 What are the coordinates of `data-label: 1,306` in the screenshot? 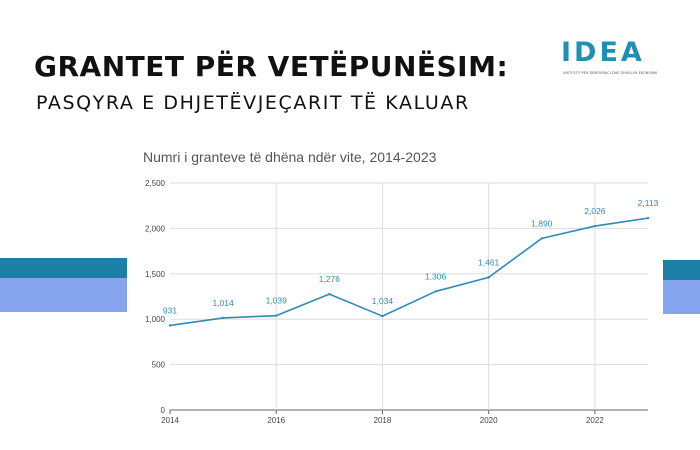 It's located at (436, 276).